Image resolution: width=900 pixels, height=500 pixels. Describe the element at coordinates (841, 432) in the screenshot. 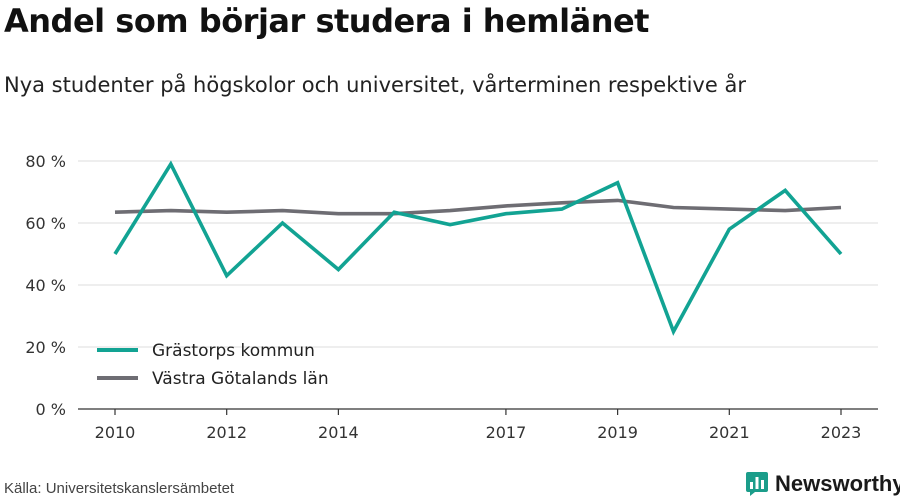

I see `x-tick-label: 2023` at that location.